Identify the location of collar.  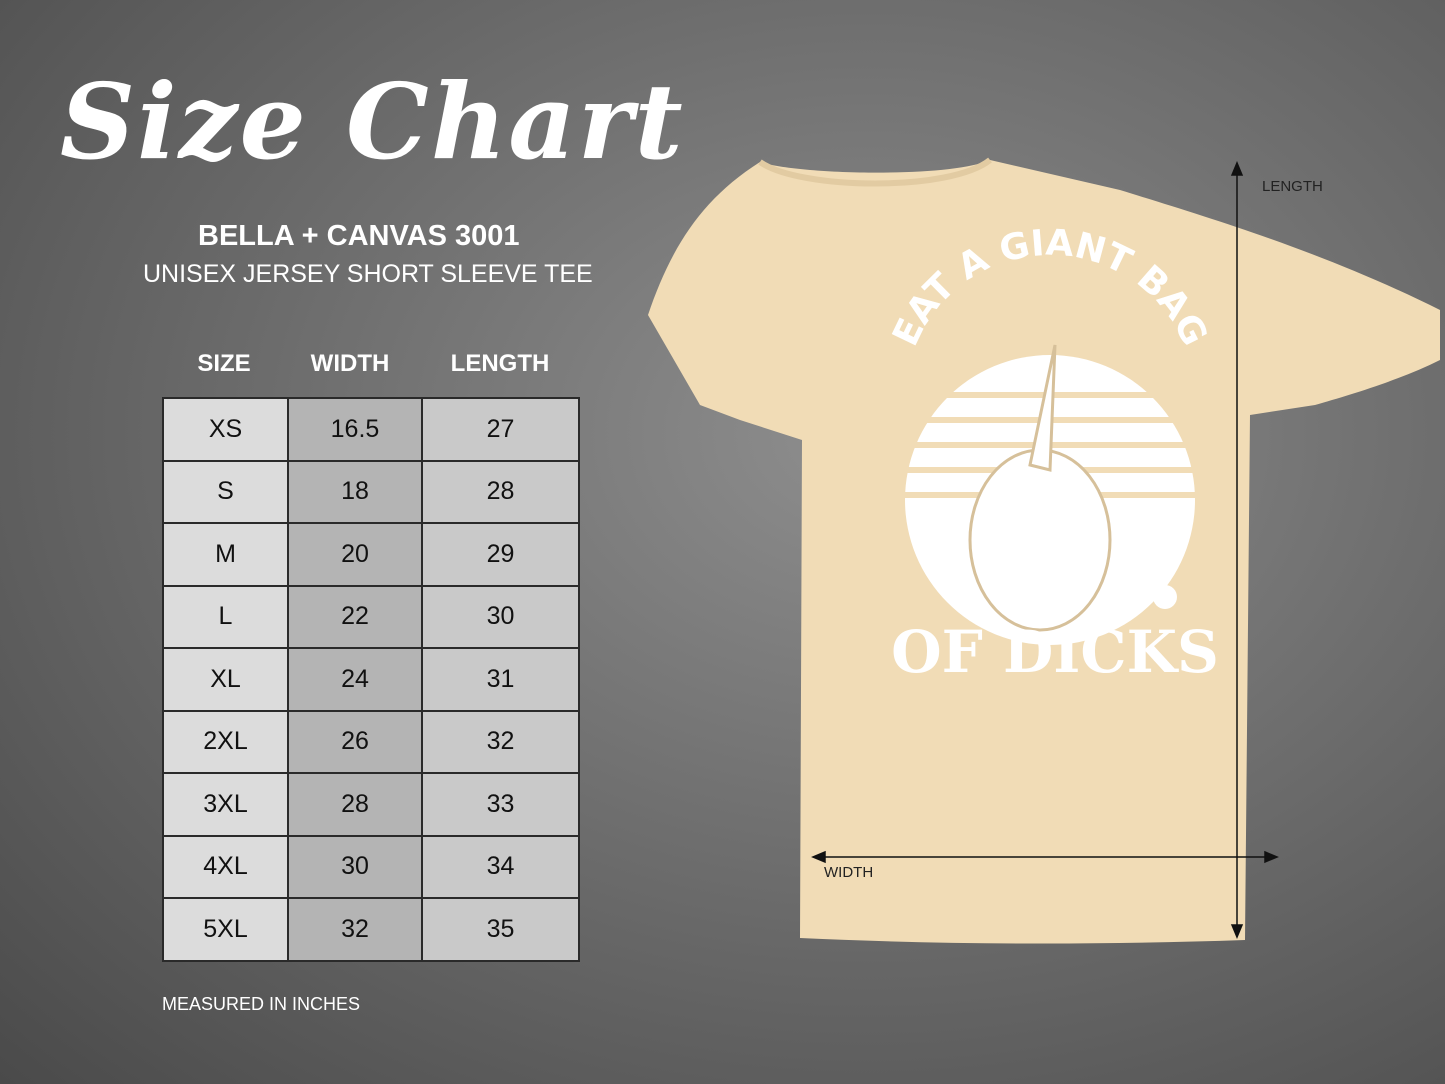
(875, 172).